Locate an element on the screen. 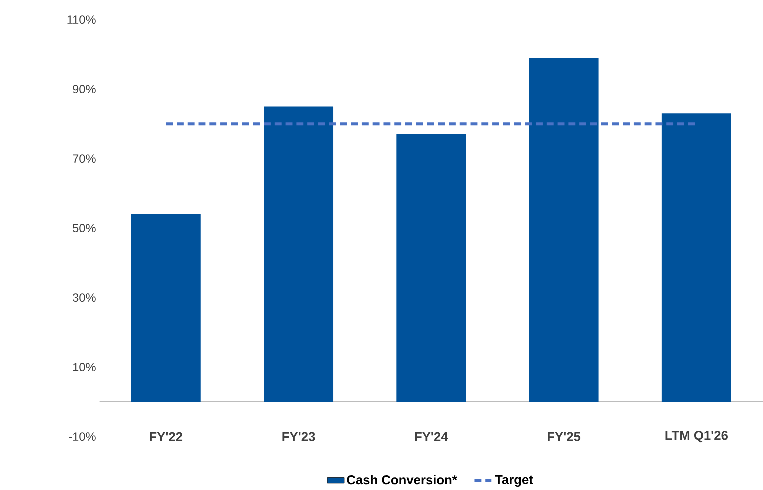 The width and height of the screenshot is (763, 490). x-tick-label: FY'24 is located at coordinates (431, 437).